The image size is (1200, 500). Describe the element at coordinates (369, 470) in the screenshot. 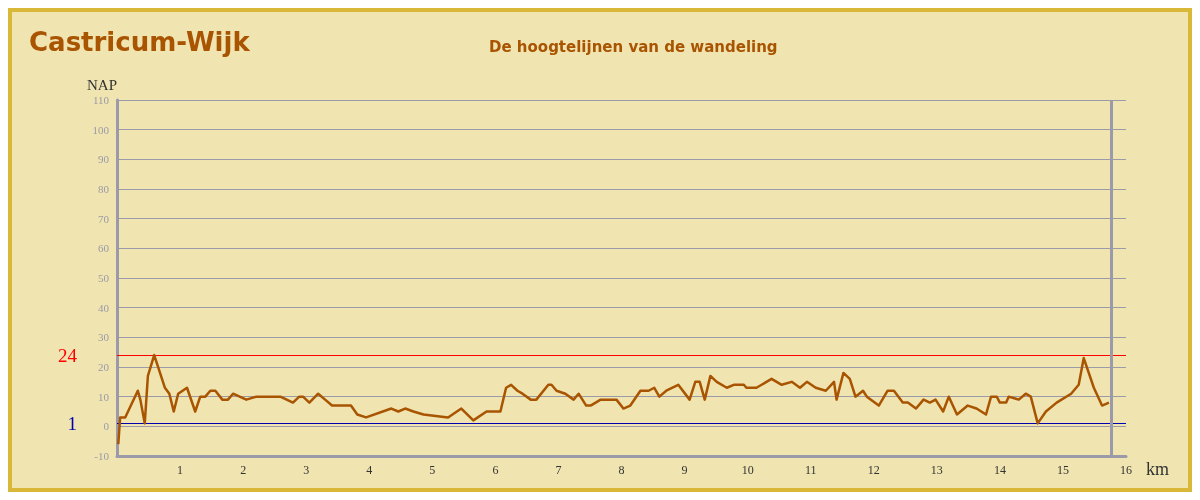

I see `x-tick-label: 4` at that location.